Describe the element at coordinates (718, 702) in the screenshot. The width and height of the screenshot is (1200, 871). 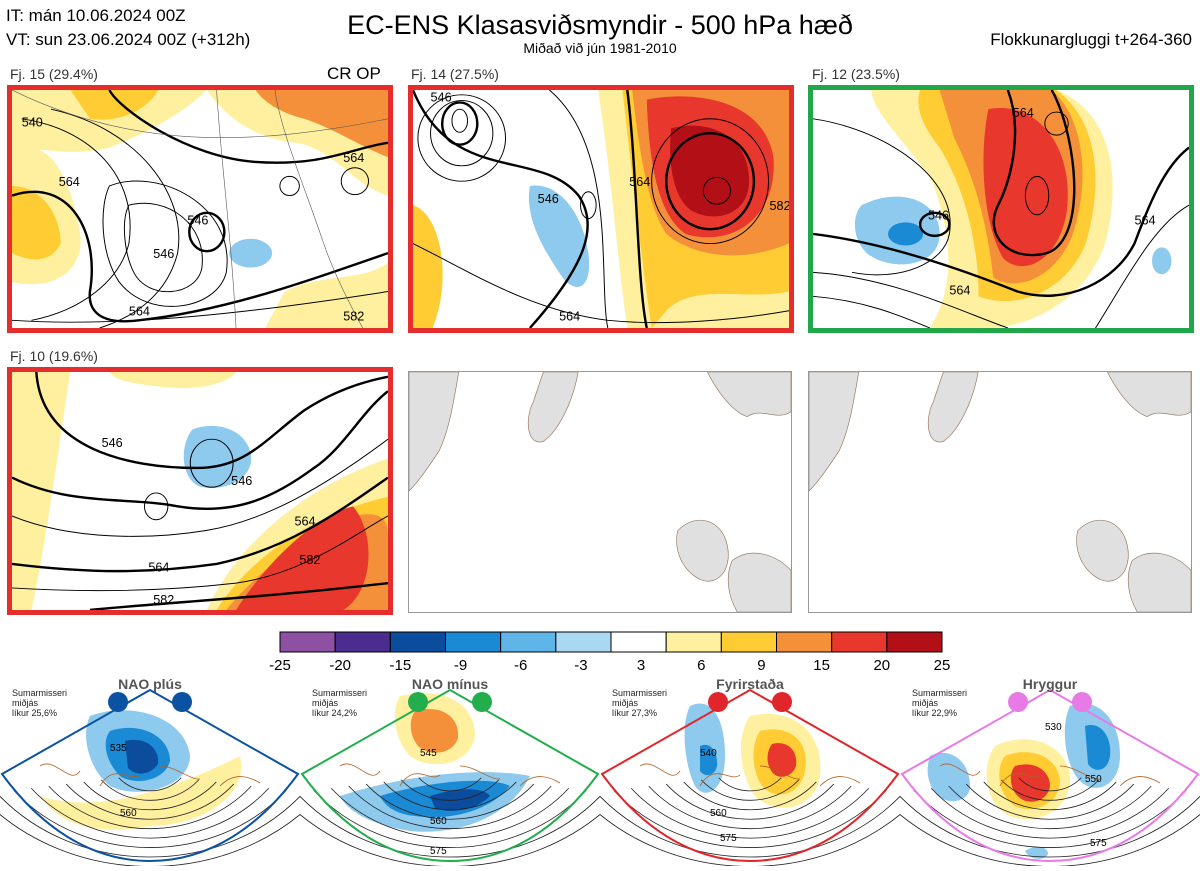
I see `regime-marker` at that location.